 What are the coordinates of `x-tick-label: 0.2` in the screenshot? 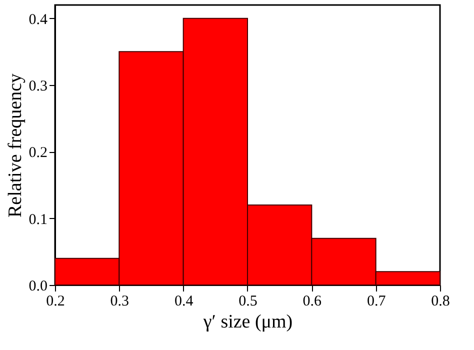 It's located at (55, 302).